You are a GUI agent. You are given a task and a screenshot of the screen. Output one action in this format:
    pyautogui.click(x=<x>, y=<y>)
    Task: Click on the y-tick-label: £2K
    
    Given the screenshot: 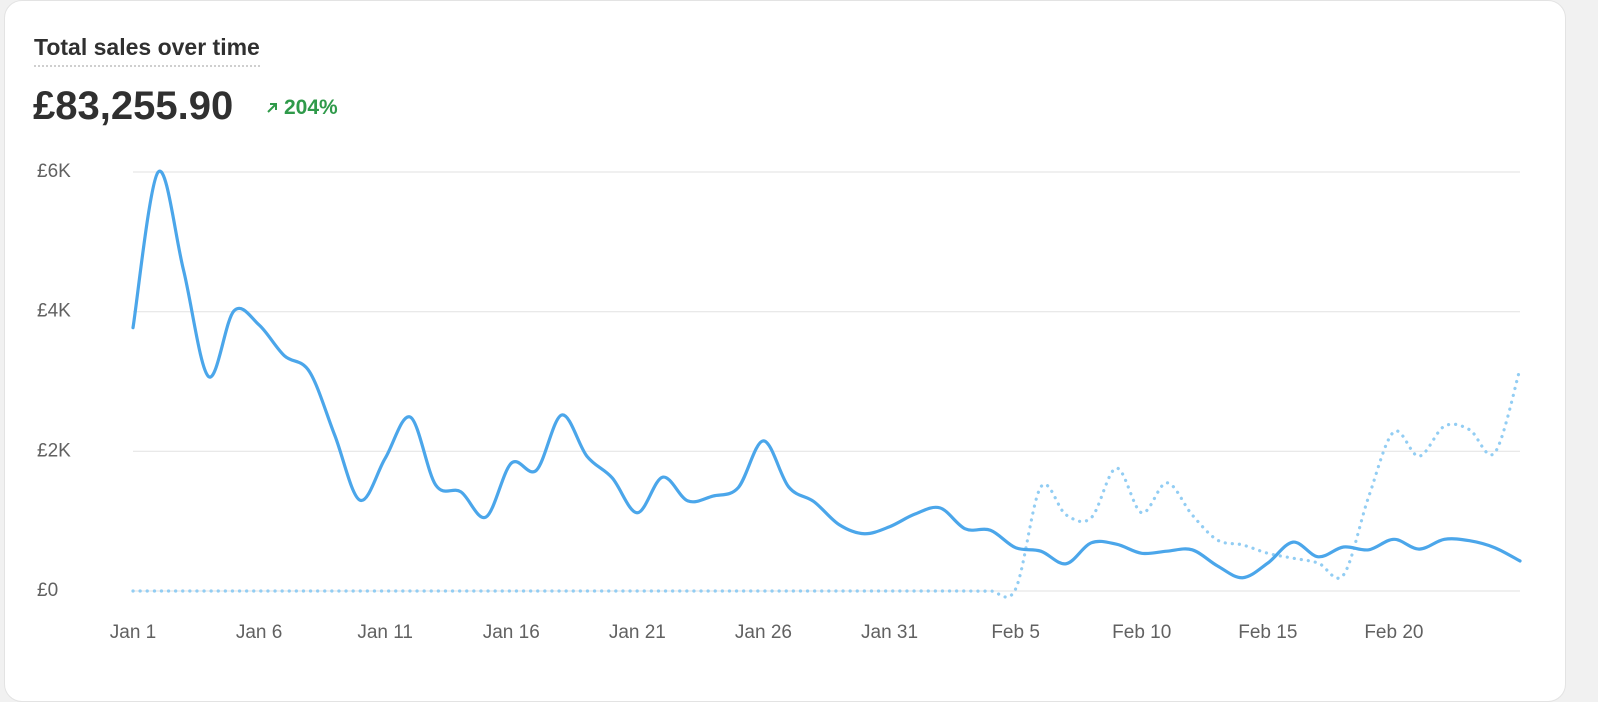 What is the action you would take?
    pyautogui.click(x=54, y=450)
    